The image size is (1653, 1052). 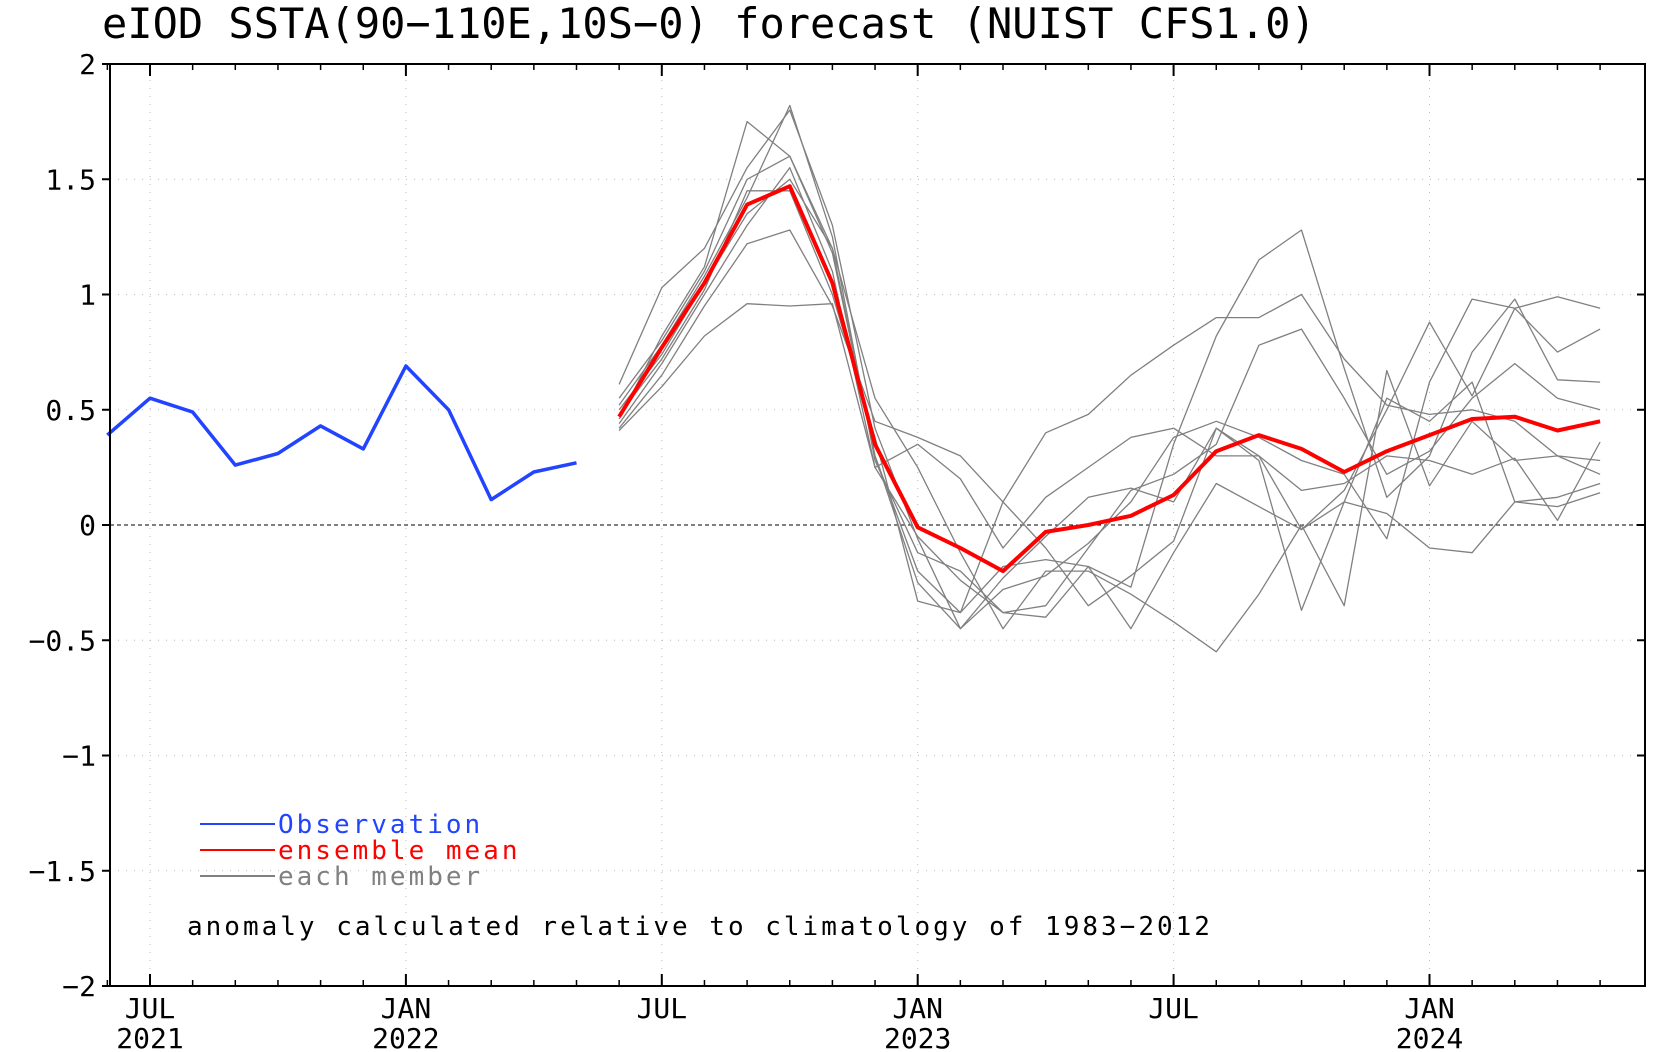 What do you see at coordinates (917, 1037) in the screenshot?
I see `x-tick-year-label: 2023` at bounding box center [917, 1037].